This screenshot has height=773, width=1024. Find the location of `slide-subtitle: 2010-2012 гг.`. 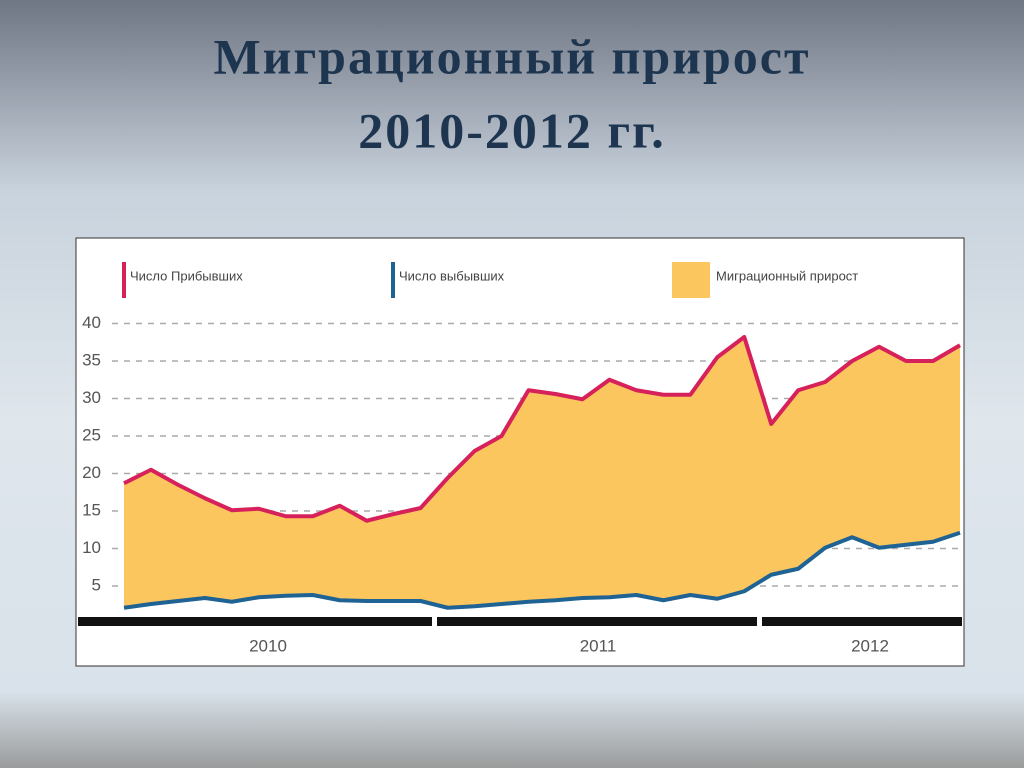

slide-subtitle: 2010-2012 гг. is located at coordinates (511, 130).